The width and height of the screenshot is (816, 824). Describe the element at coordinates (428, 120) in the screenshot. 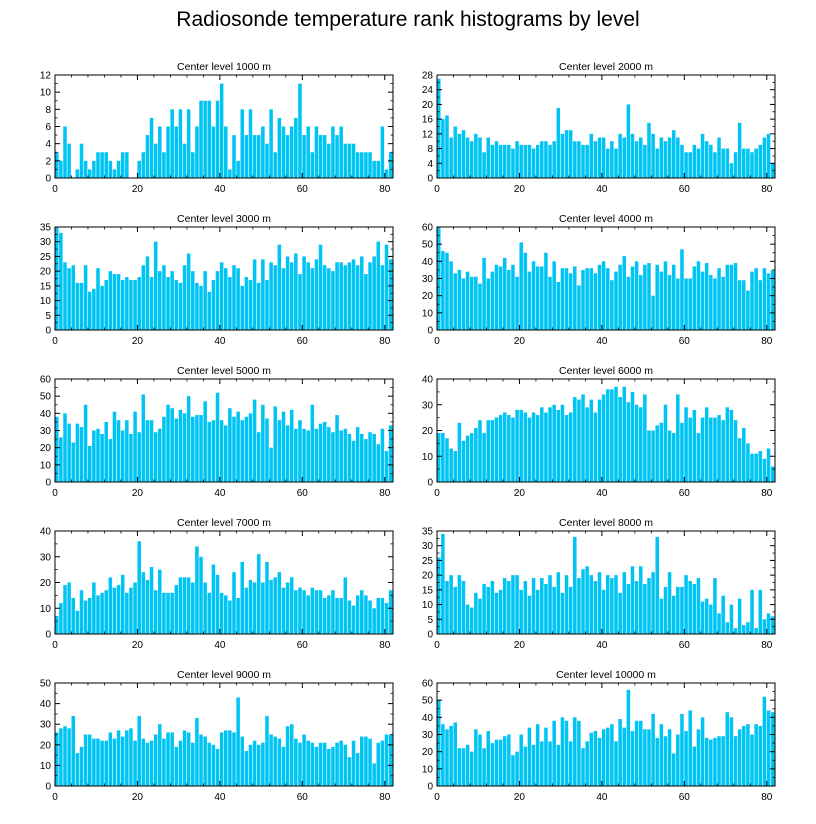

I see `y-tick-label: 16` at that location.